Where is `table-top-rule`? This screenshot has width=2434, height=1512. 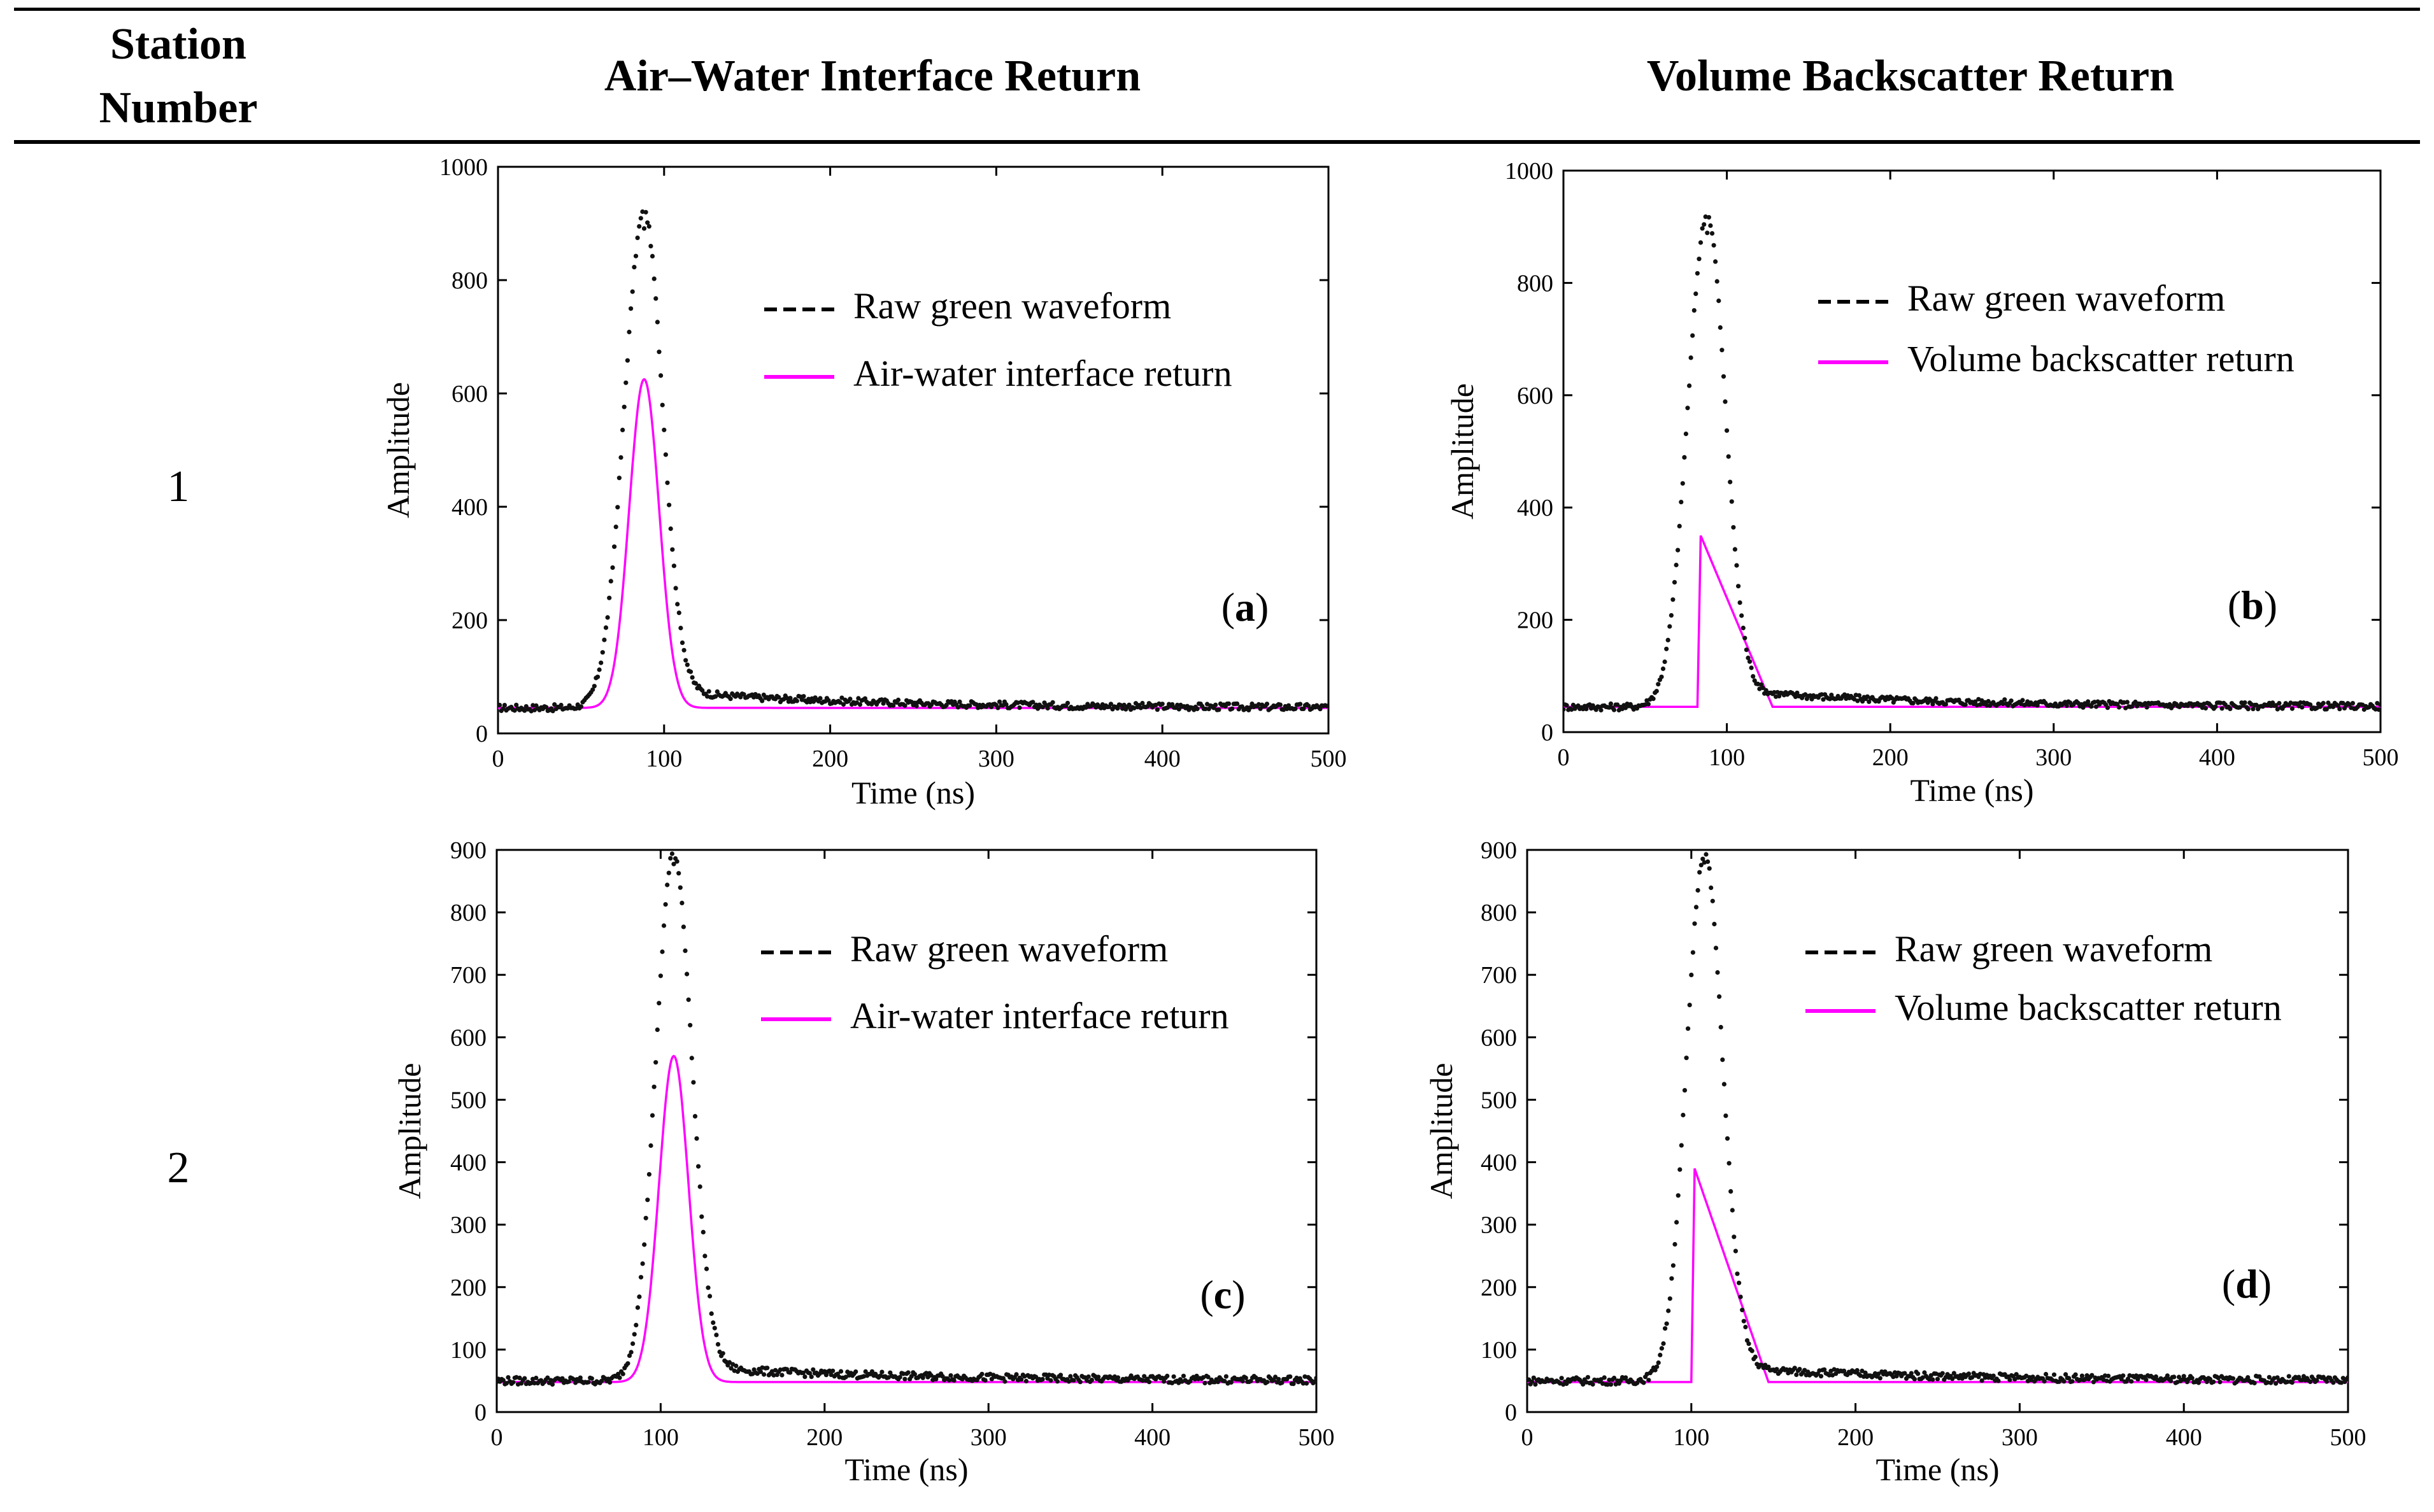 table-top-rule is located at coordinates (1217, 10).